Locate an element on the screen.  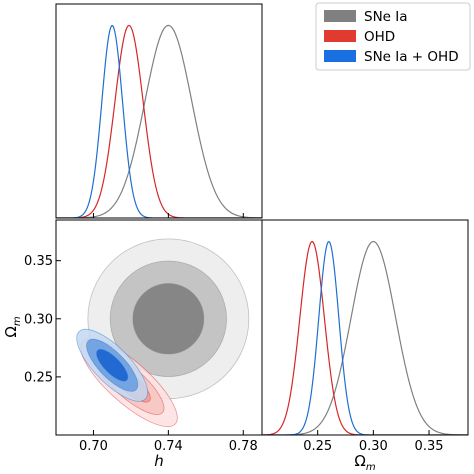
legend: SNe Ia OHD SNe Ia + OHD is located at coordinates (393, 36).